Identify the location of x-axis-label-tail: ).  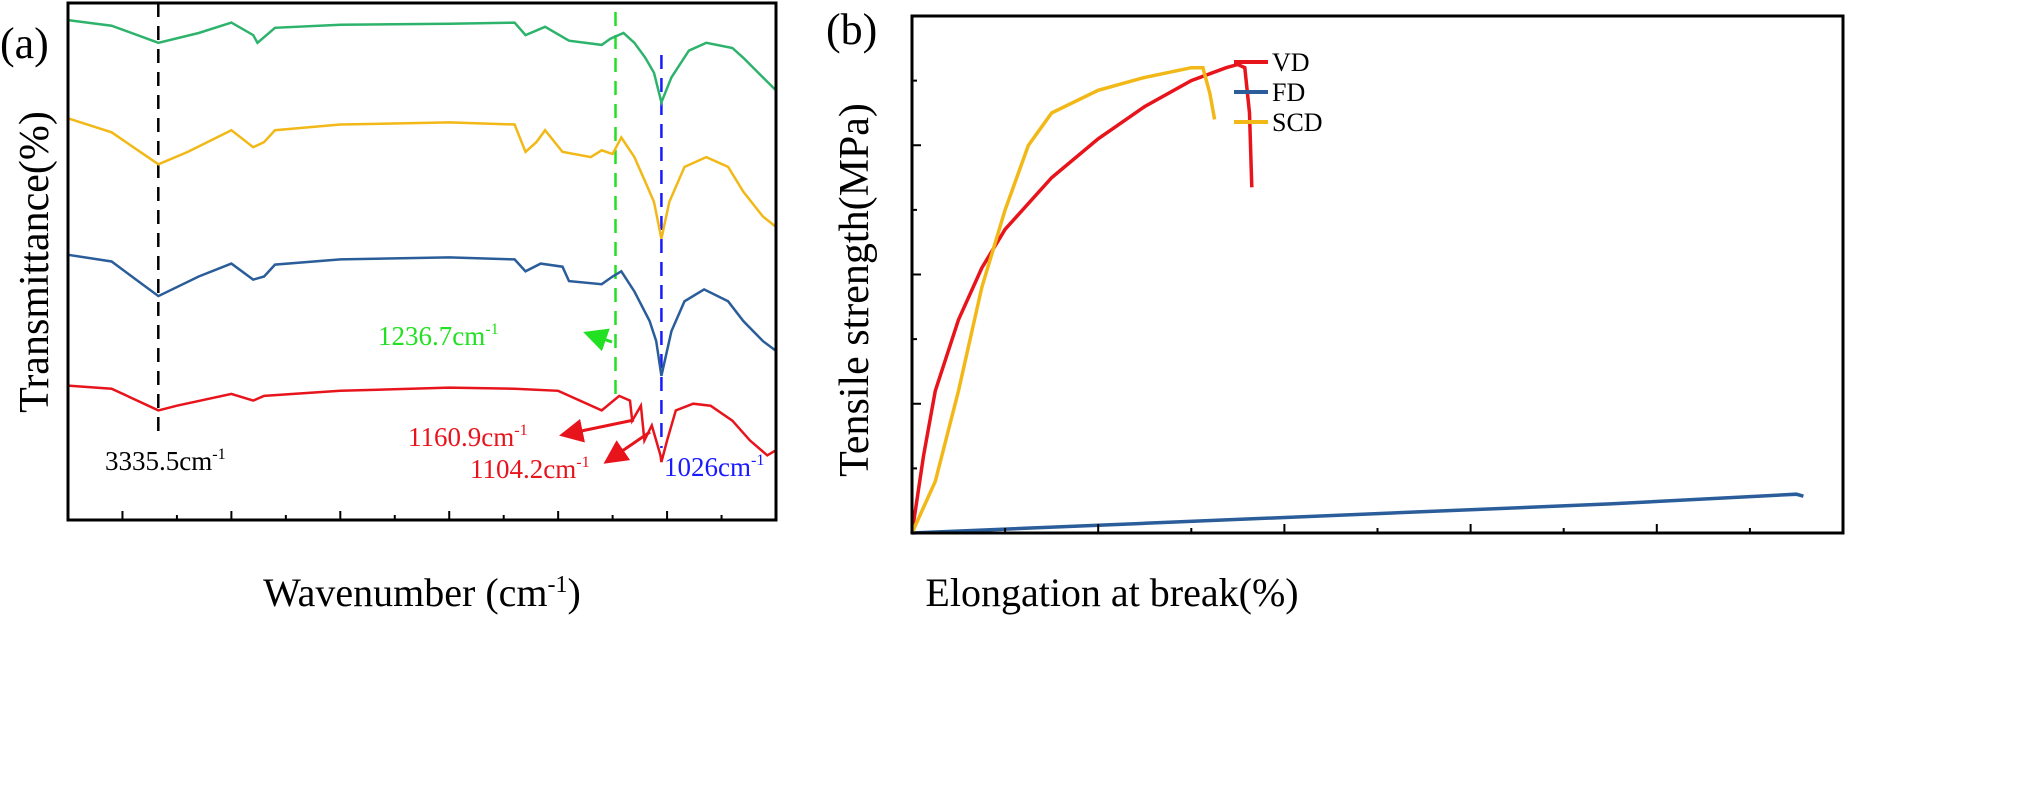
(574, 592).